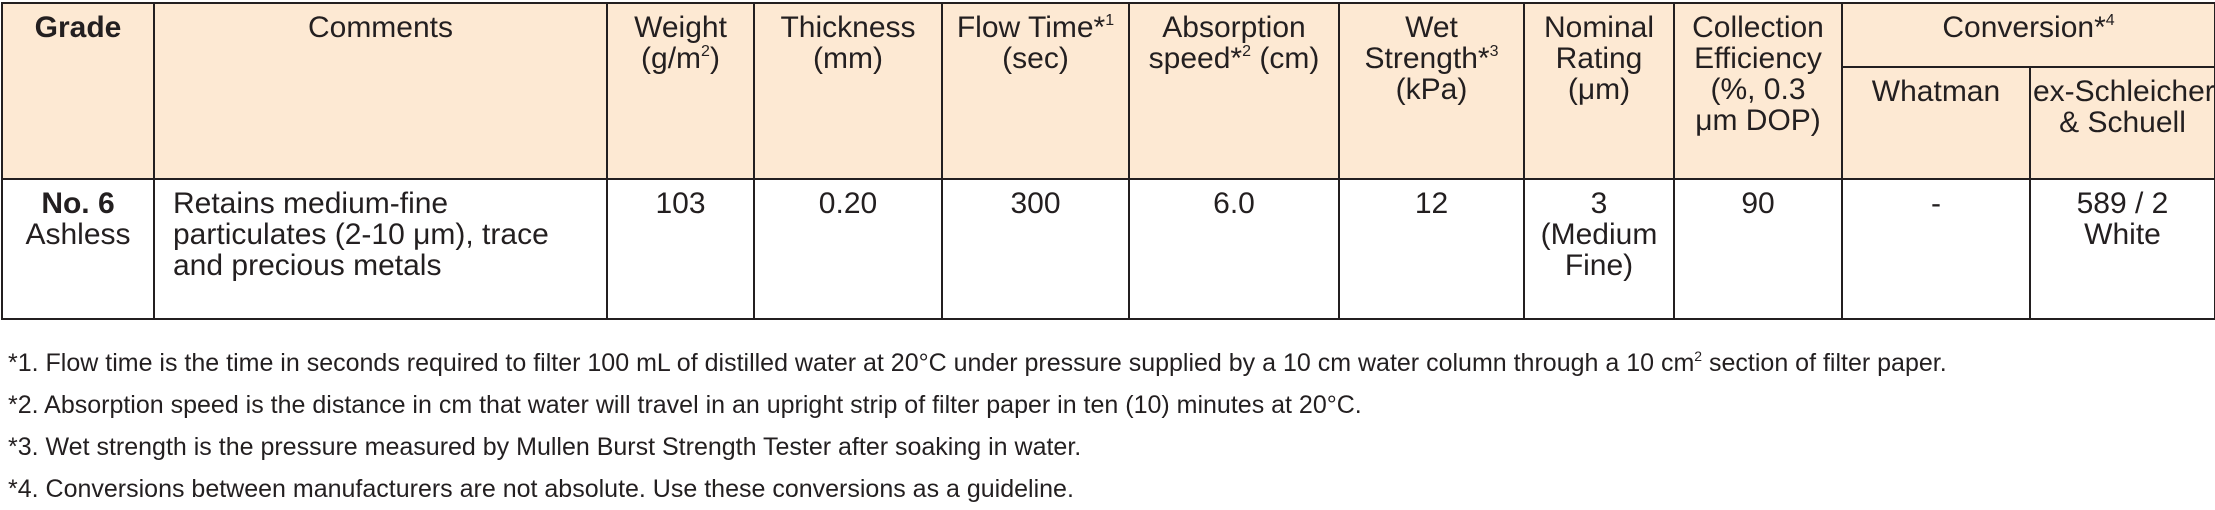 This screenshot has height=510, width=2215. I want to click on text: Grade, so click(78, 27).